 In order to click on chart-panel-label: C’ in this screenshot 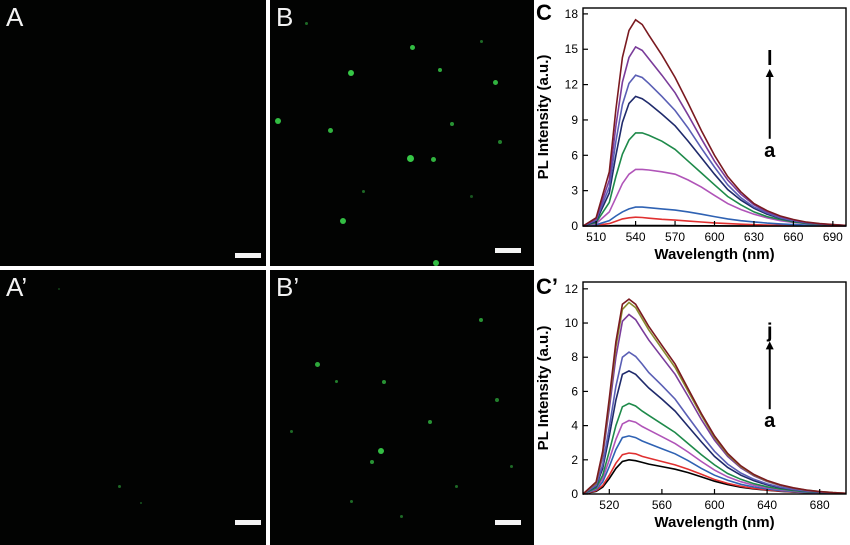, I will do `click(547, 286)`.